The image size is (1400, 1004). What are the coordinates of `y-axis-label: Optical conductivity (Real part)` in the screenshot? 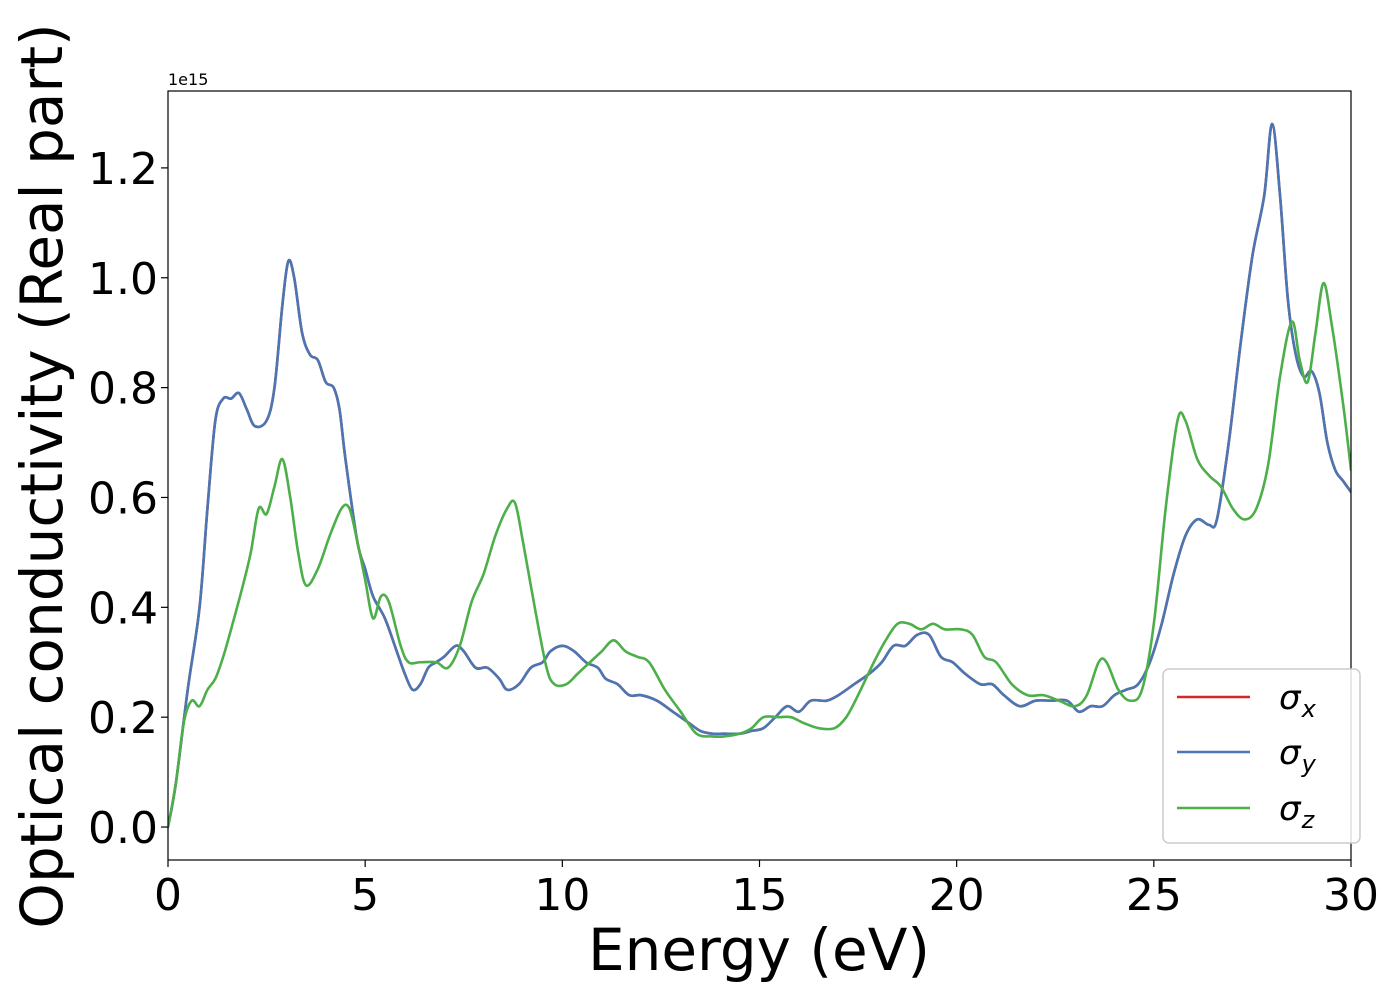 It's located at (42, 475).